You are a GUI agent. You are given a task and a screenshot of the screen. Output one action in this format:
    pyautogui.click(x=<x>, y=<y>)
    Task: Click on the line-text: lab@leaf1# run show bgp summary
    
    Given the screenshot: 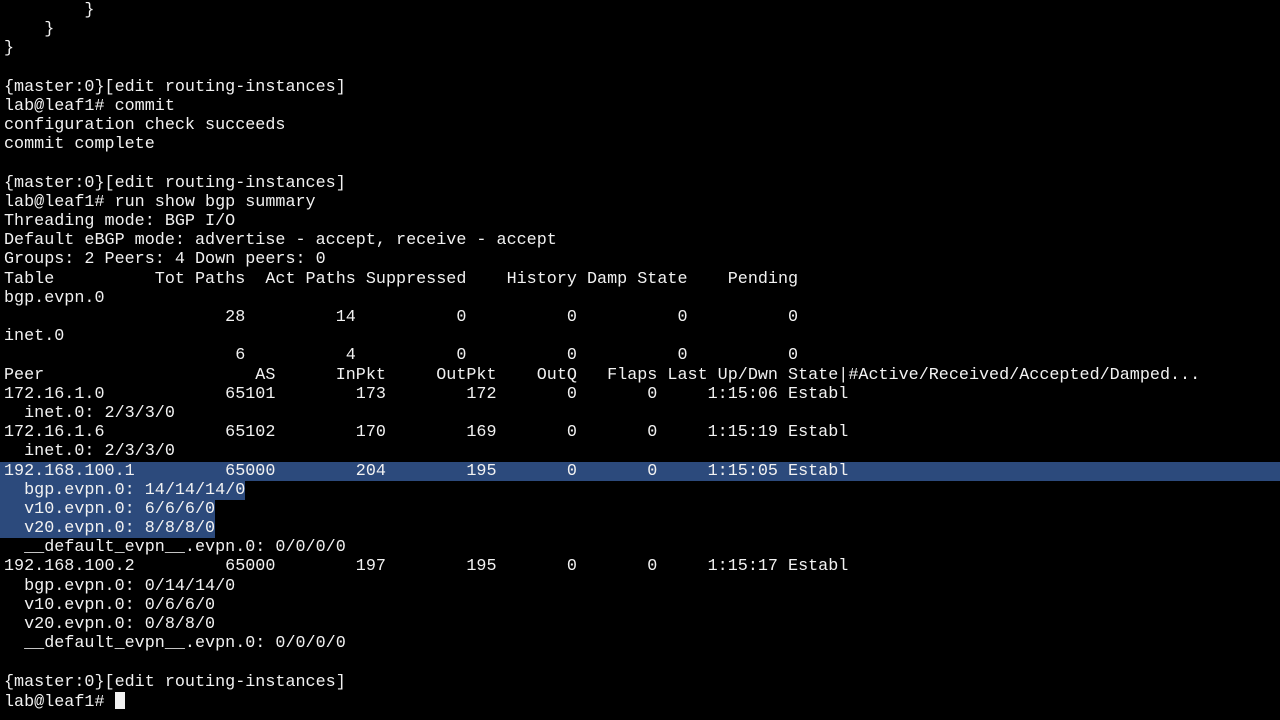 What is the action you would take?
    pyautogui.click(x=160, y=202)
    